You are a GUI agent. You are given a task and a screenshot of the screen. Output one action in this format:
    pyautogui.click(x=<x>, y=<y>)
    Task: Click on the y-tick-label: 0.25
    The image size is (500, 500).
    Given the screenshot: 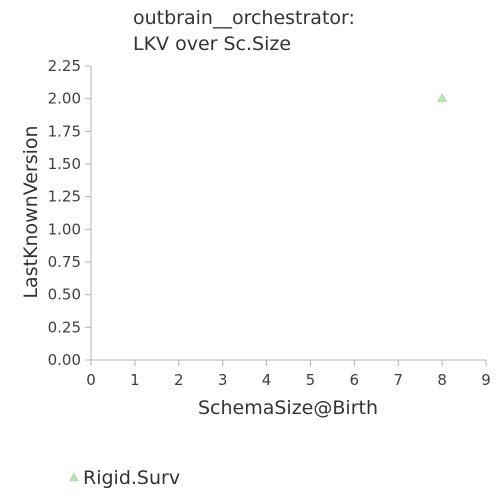 What is the action you would take?
    pyautogui.click(x=64, y=327)
    